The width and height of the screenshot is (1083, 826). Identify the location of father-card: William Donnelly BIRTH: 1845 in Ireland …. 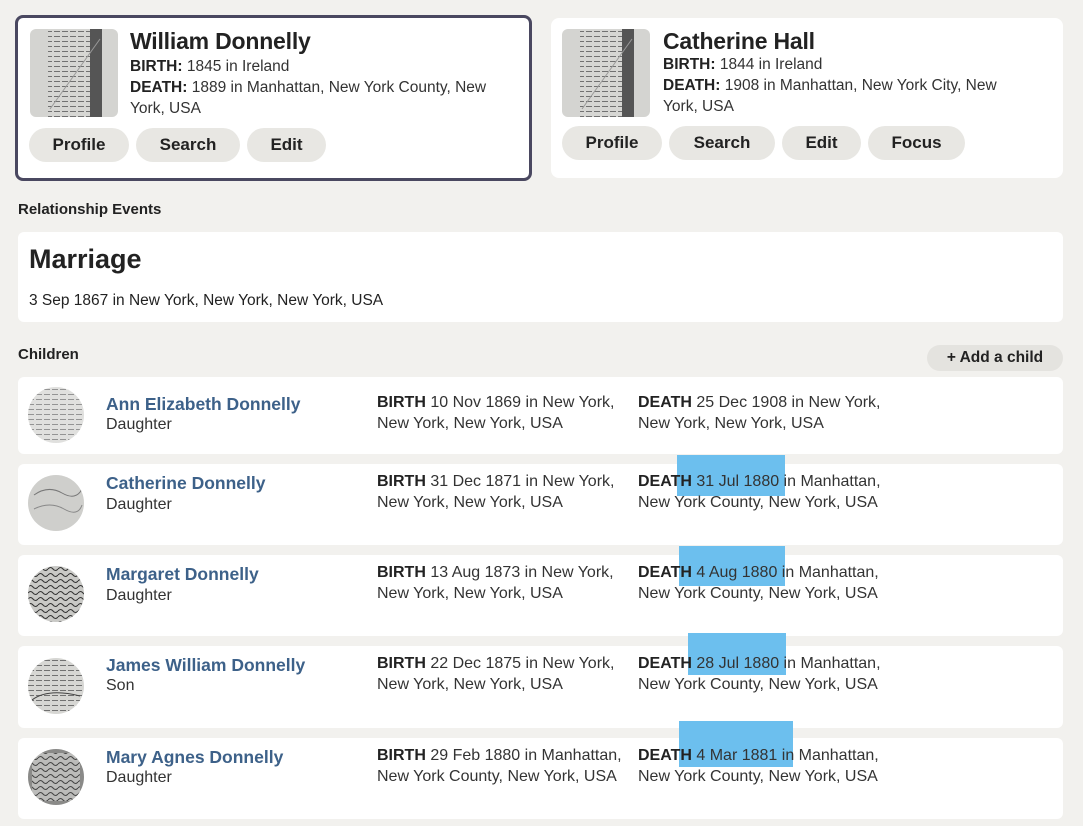
(273, 98).